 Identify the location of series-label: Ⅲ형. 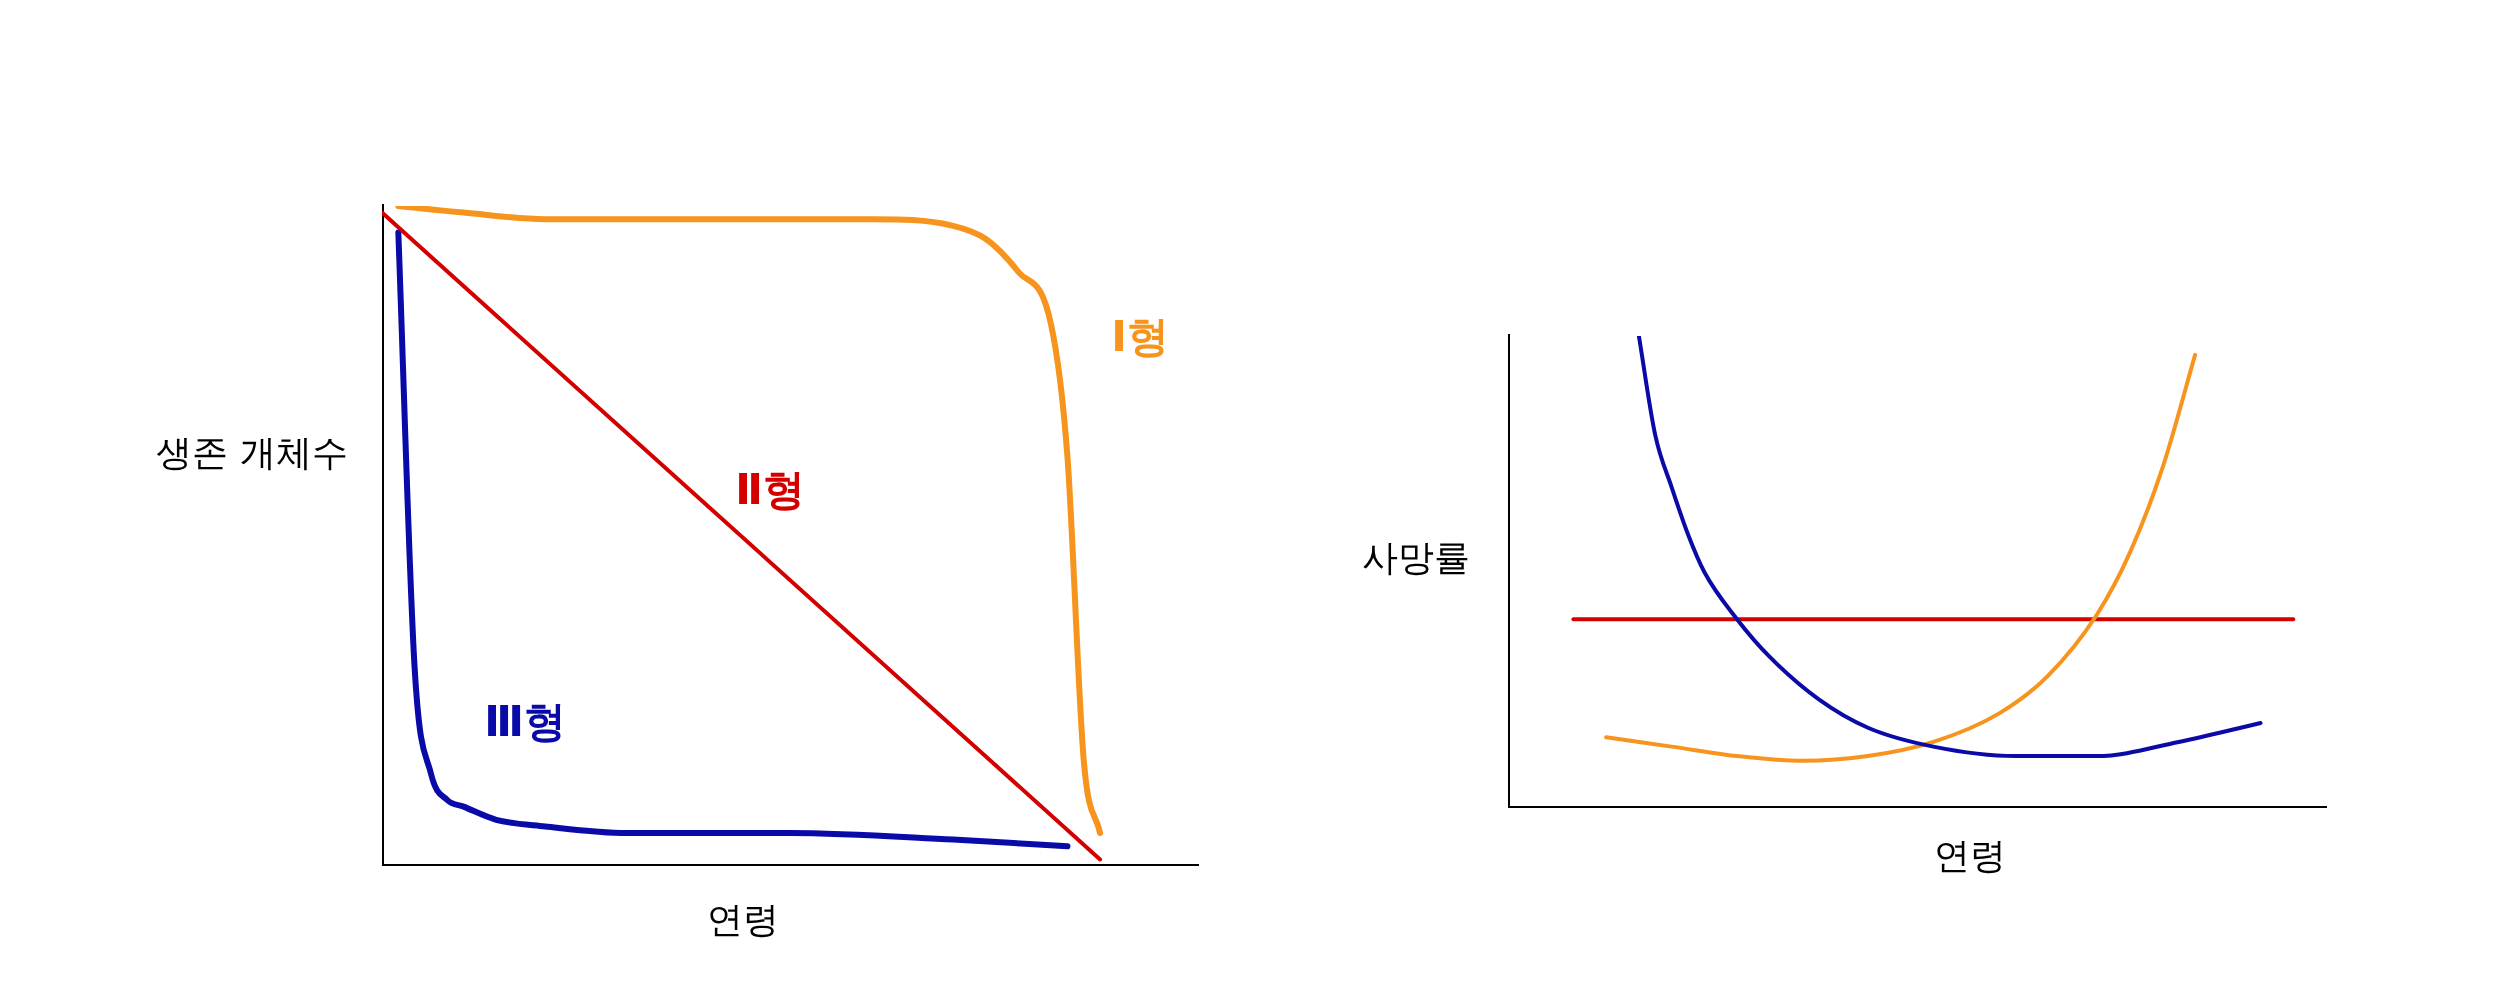
(525, 722).